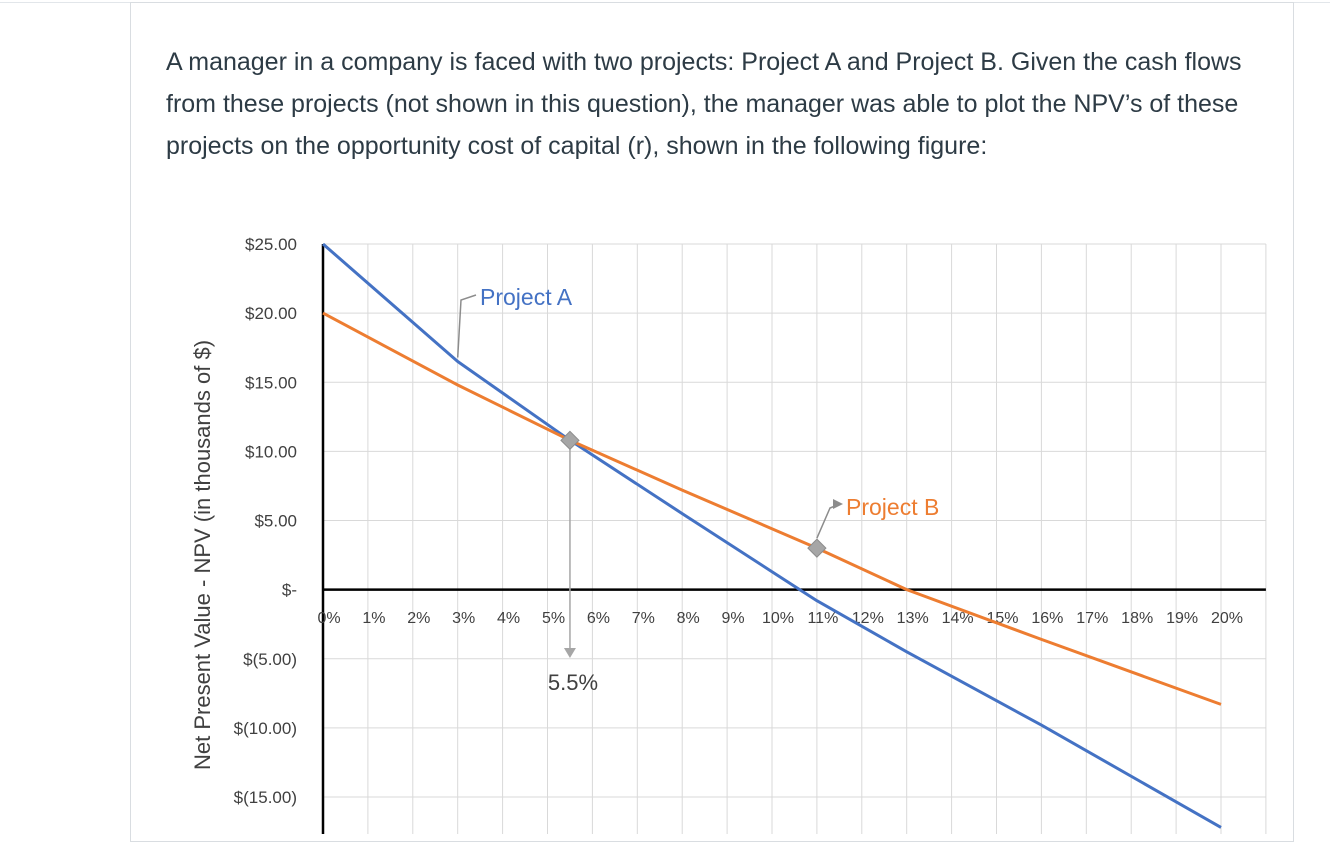  What do you see at coordinates (553, 618) in the screenshot?
I see `x-tick-label: 5%` at bounding box center [553, 618].